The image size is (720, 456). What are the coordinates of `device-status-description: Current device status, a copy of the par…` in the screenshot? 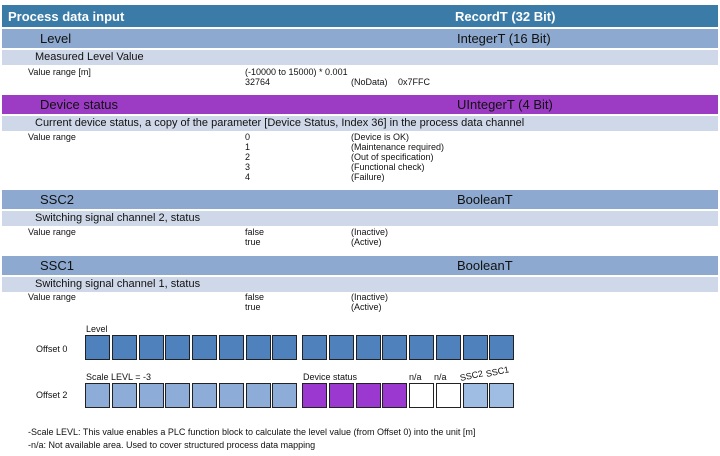 It's located at (280, 123).